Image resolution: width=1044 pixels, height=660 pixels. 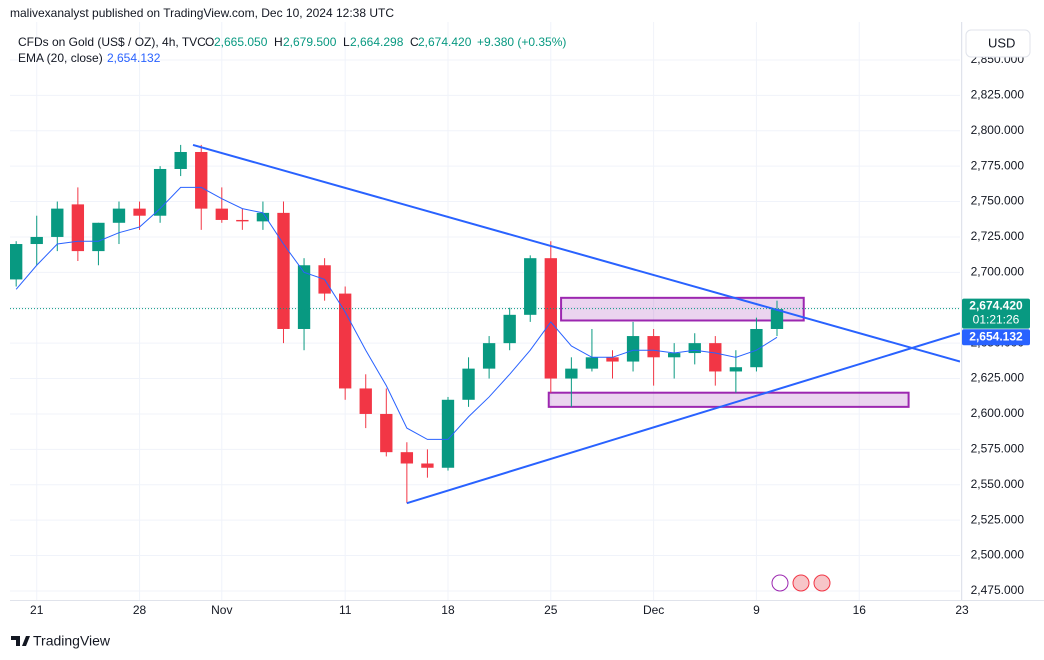 What do you see at coordinates (521, 42) in the screenshot?
I see `change: +9.380 (+0.35%)` at bounding box center [521, 42].